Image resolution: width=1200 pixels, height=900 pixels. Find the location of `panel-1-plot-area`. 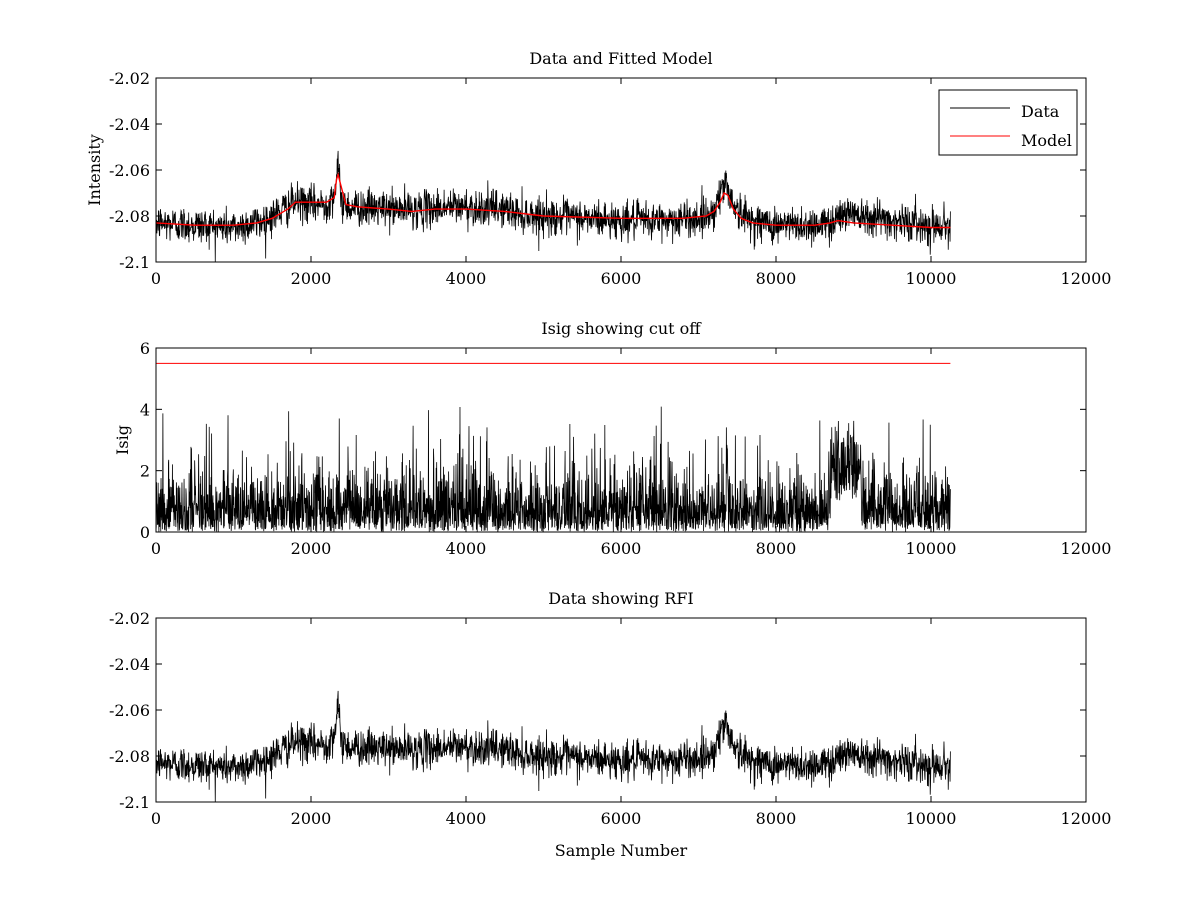

panel-1-plot-area is located at coordinates (553, 206).